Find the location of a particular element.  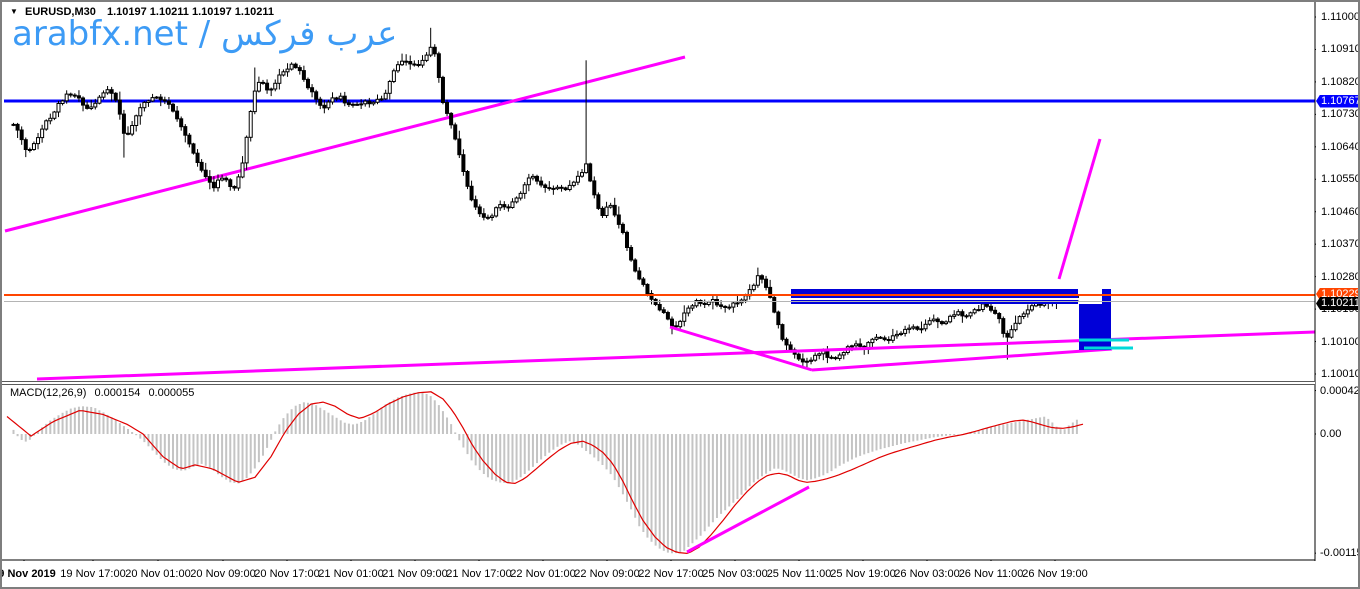

time-label: 20 Nov 01:00 is located at coordinates (158, 574).